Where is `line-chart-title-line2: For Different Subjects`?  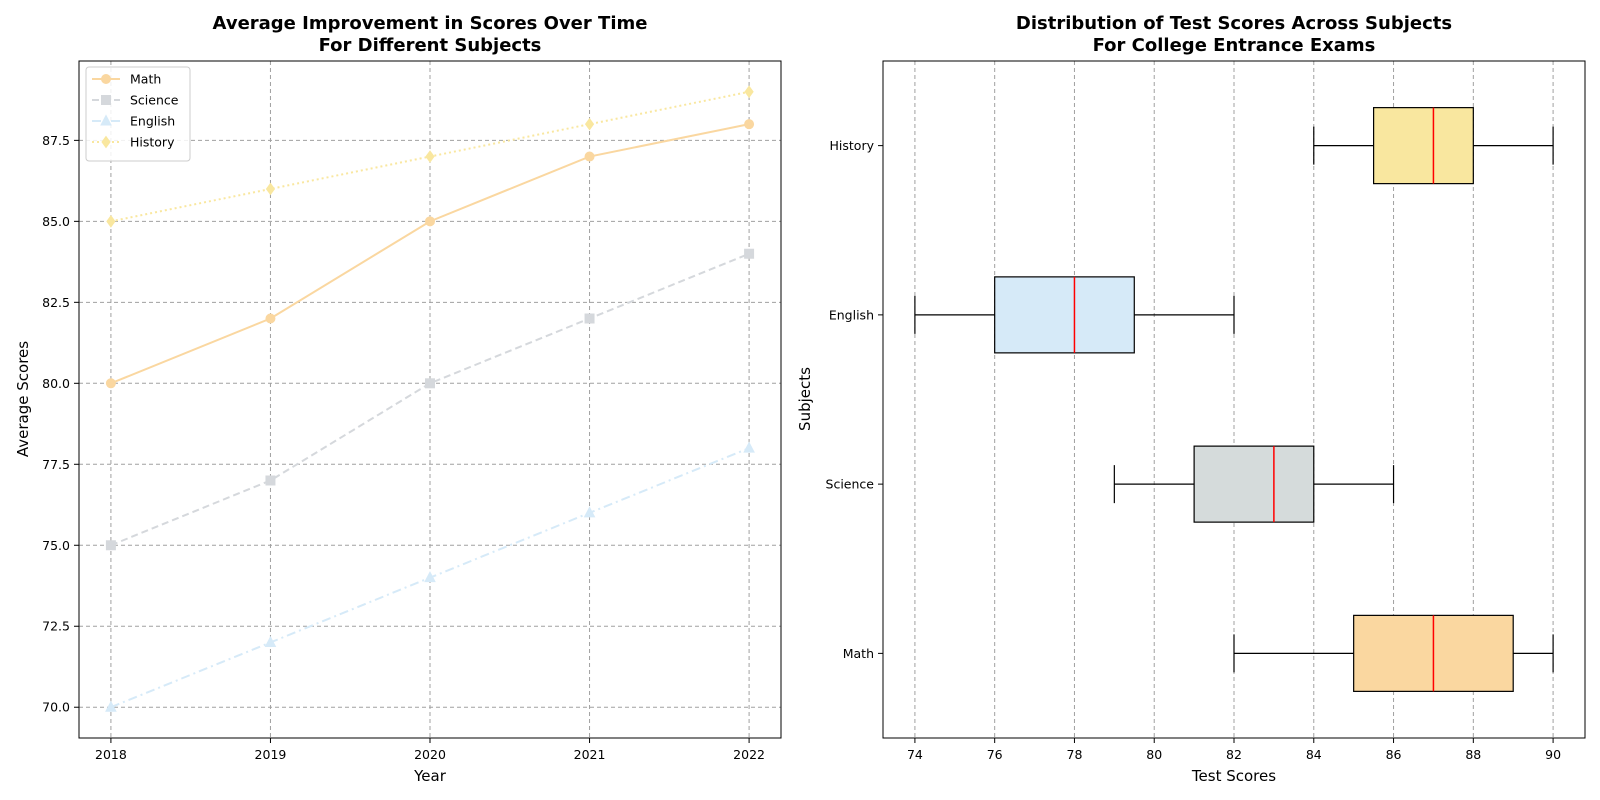 line-chart-title-line2: For Different Subjects is located at coordinates (430, 45).